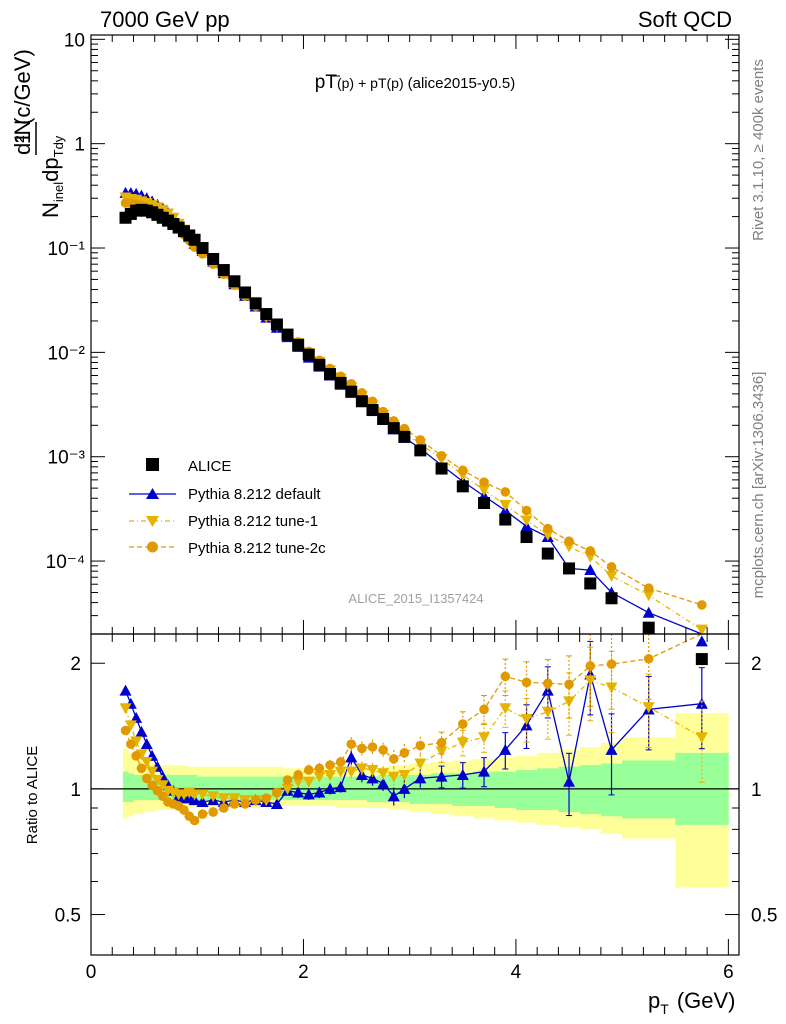 Image resolution: width=786 pixels, height=1024 pixels. What do you see at coordinates (152, 493) in the screenshot?
I see `legend-marker-default` at bounding box center [152, 493].